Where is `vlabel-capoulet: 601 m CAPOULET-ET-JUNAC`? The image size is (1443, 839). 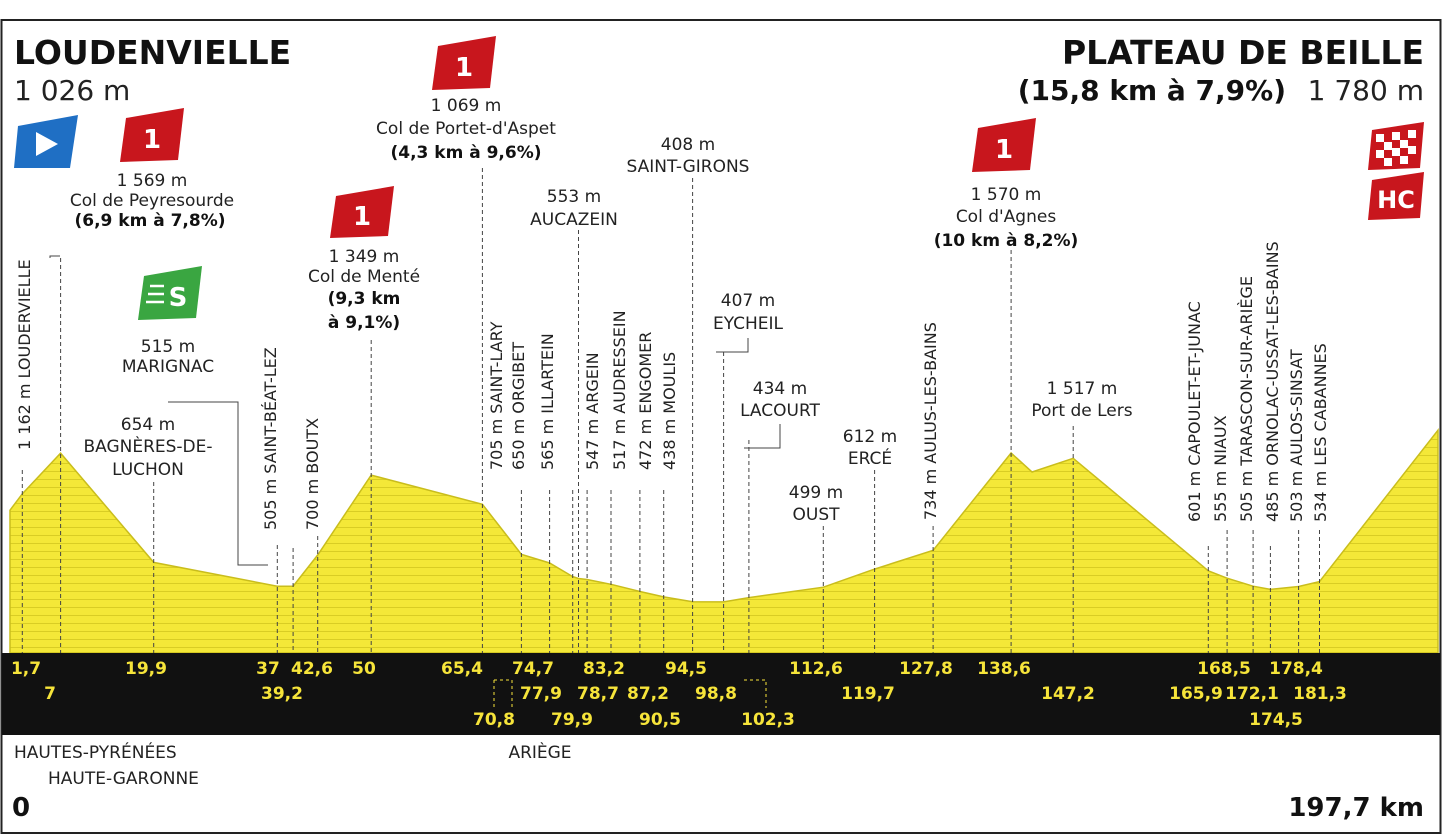 vlabel-capoulet: 601 m CAPOULET-ET-JUNAC is located at coordinates (1194, 411).